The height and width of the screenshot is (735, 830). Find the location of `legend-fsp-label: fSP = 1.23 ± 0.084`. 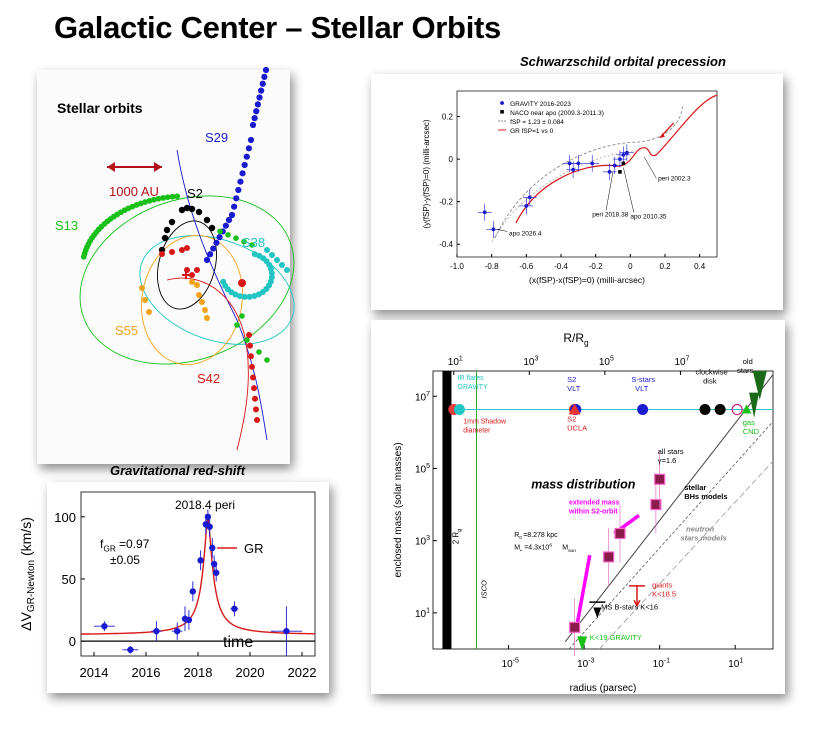

legend-fsp-label: fSP = 1.23 ± 0.084 is located at coordinates (537, 122).